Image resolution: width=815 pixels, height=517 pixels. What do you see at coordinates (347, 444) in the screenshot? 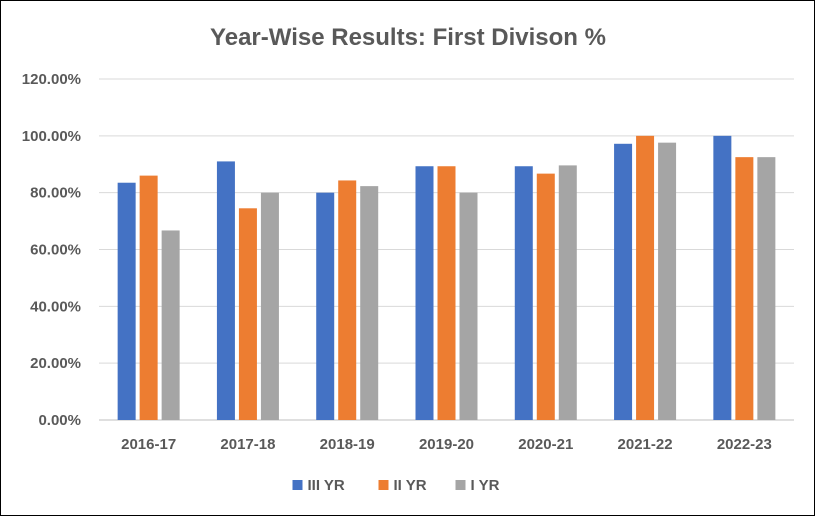
I see `x-tick-label: 2018-19` at bounding box center [347, 444].